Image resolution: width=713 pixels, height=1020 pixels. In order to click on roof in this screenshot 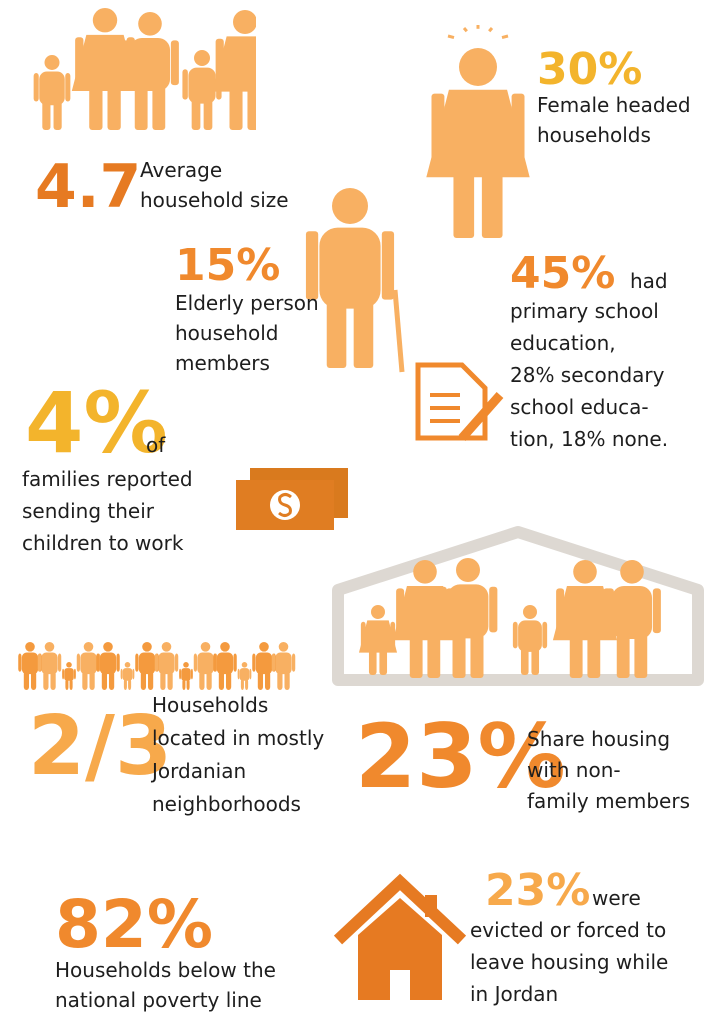, I will do `click(518, 606)`.